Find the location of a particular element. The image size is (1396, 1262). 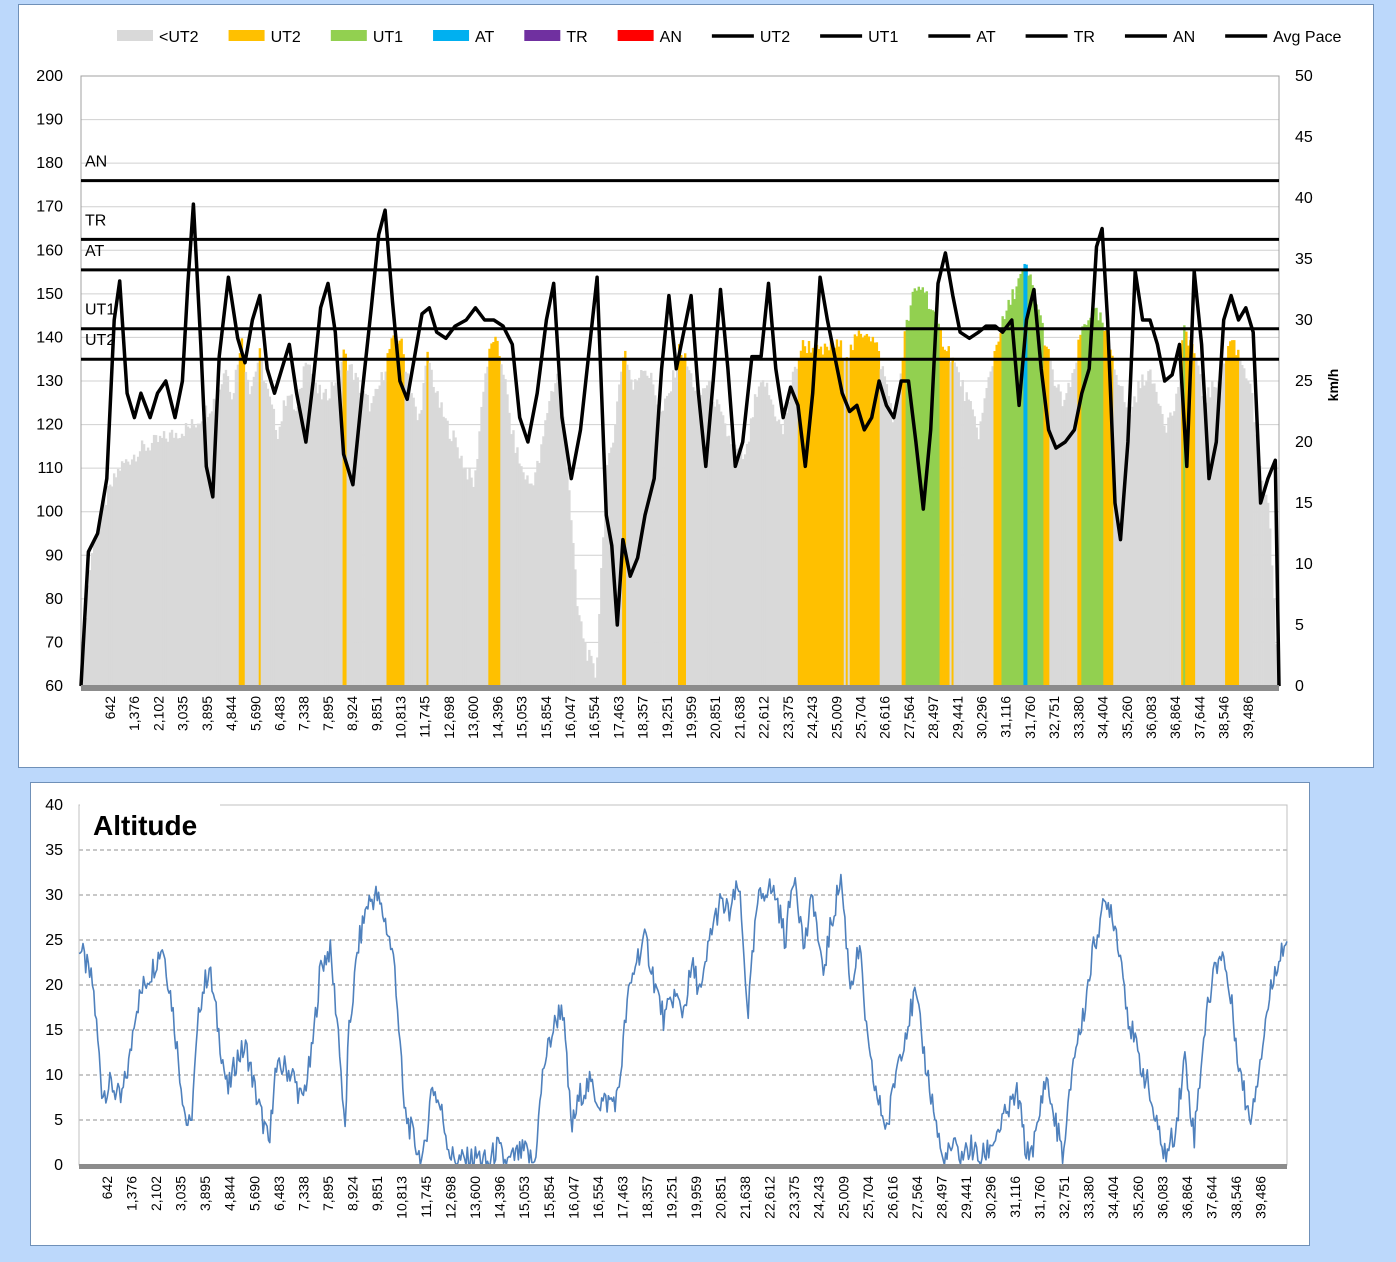

x-tick: 27,564 is located at coordinates (909, 717).